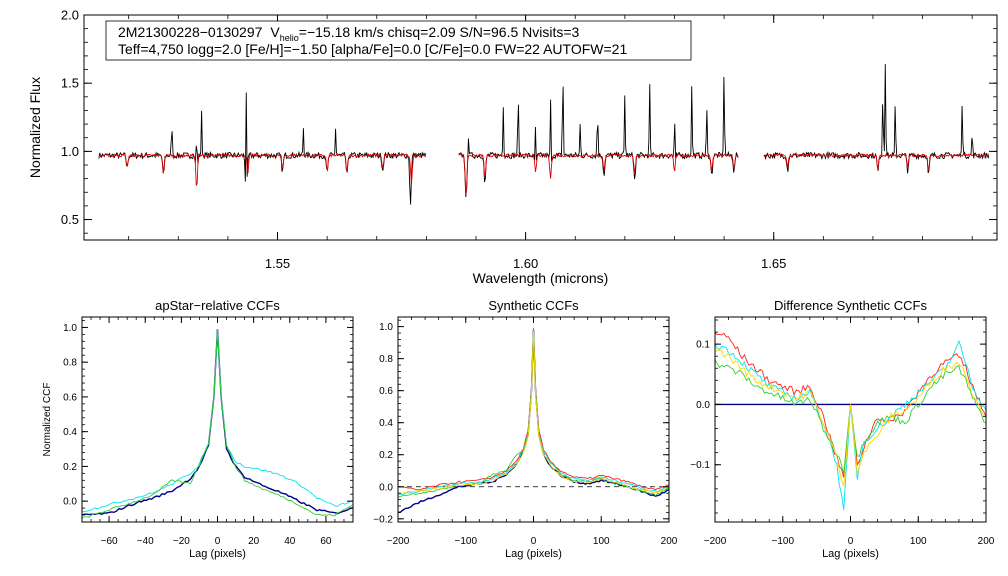  I want to click on annotation-box, so click(398, 40).